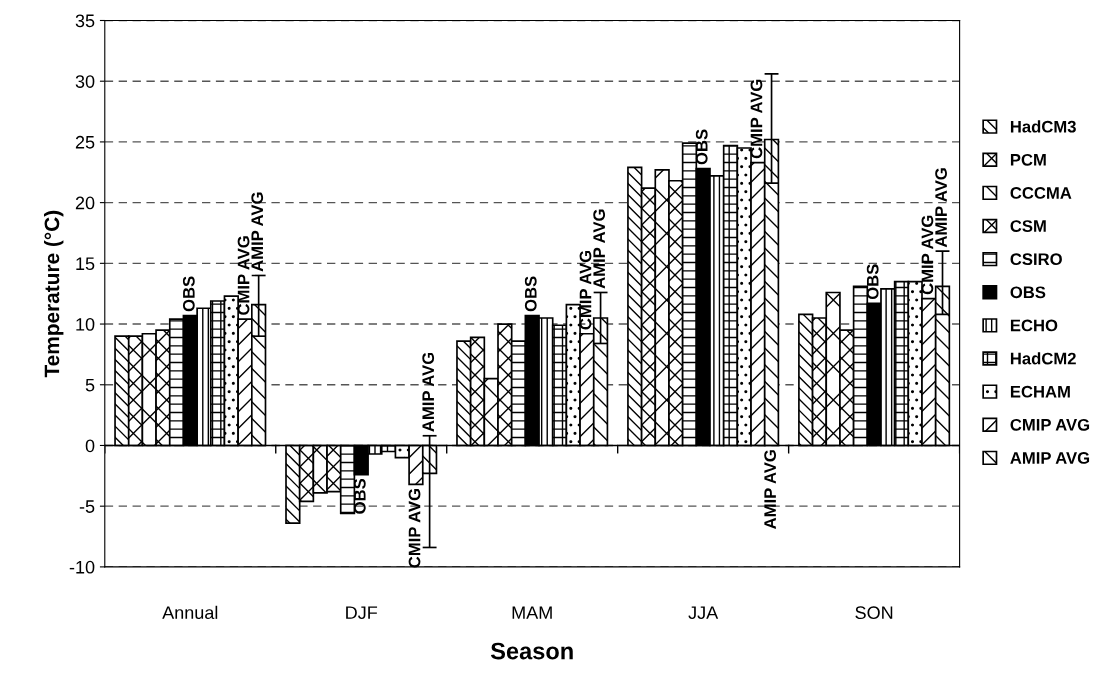 The width and height of the screenshot is (1103, 683). What do you see at coordinates (362, 613) in the screenshot?
I see `x-tick-label: DJF` at bounding box center [362, 613].